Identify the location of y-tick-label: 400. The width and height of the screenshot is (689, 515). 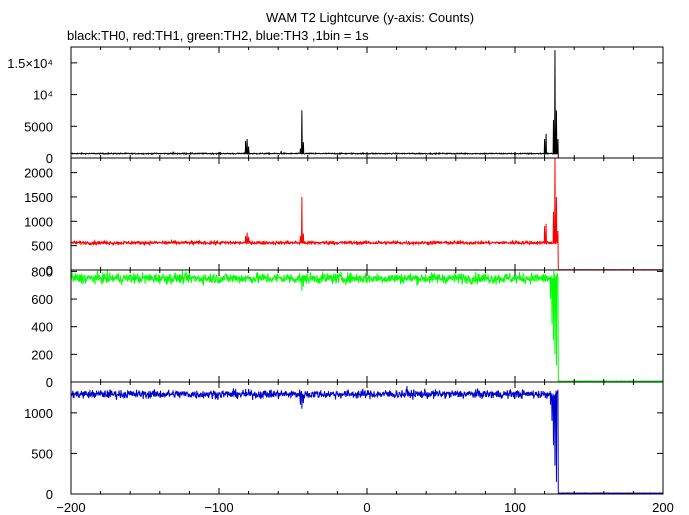
(42, 327).